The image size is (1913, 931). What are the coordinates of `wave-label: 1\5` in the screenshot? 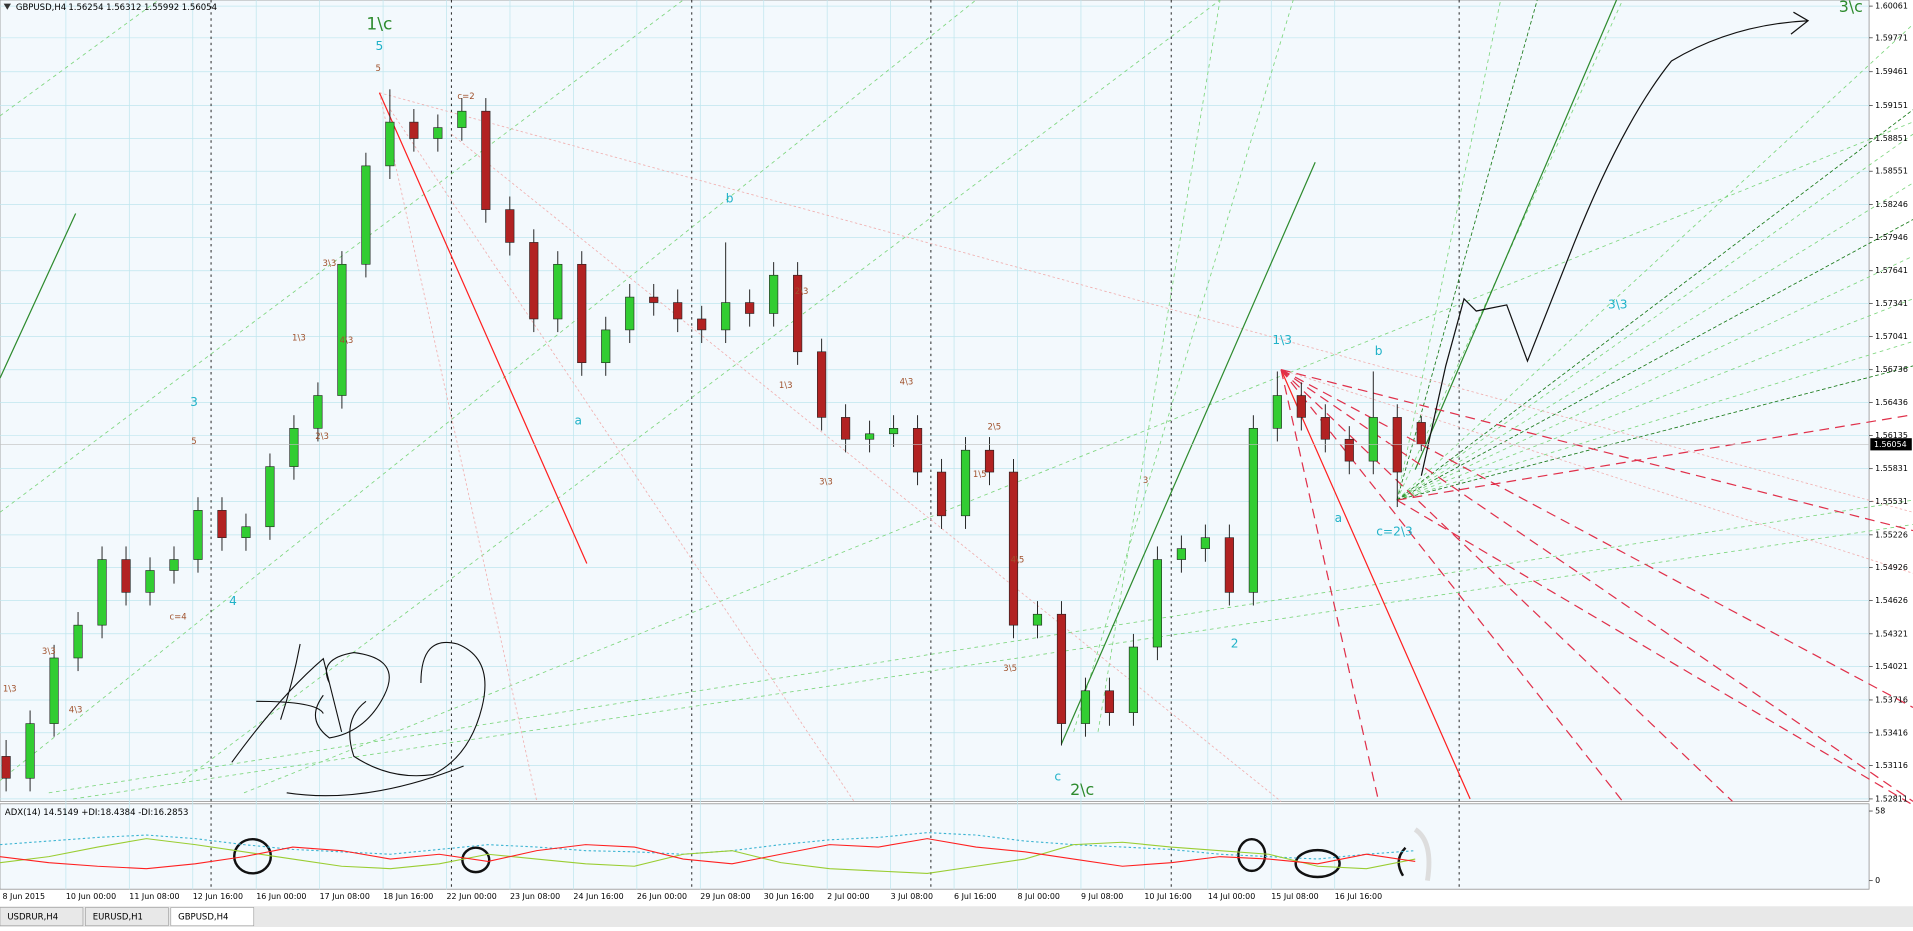 It's located at (980, 475).